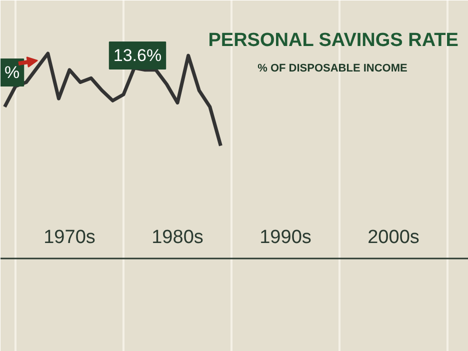  I want to click on annotation: 13.6%, so click(137, 55).